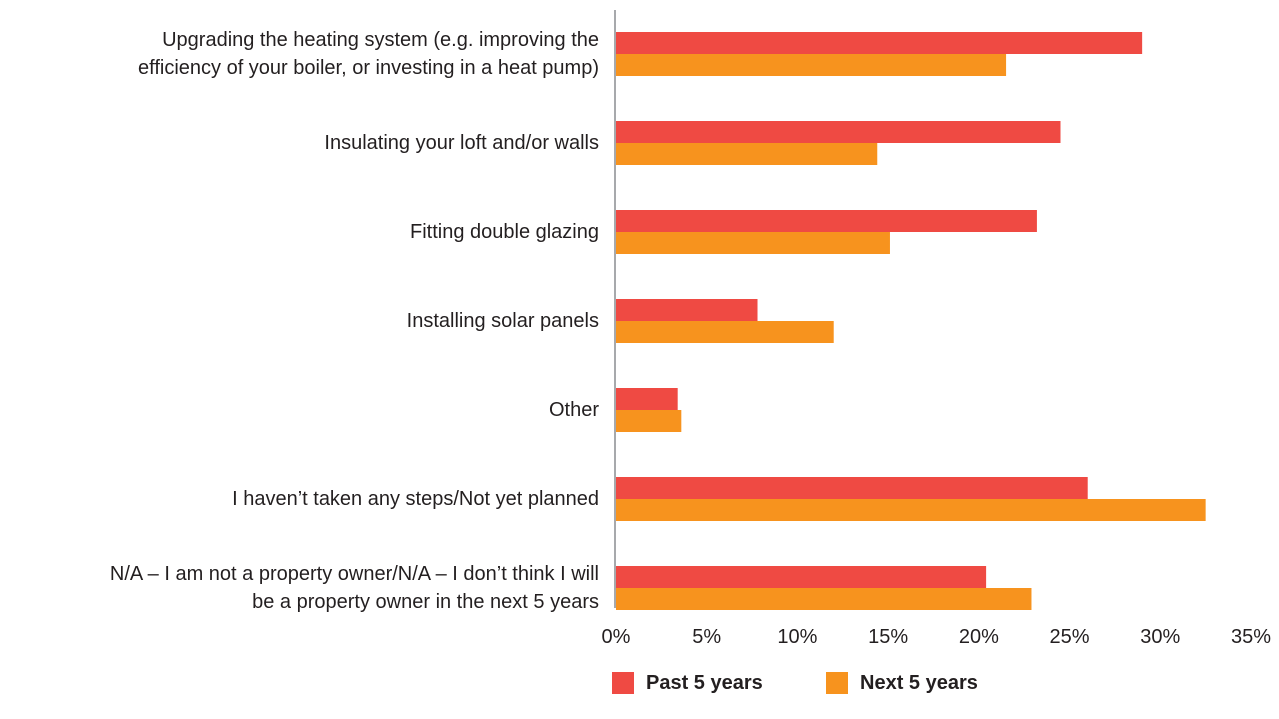 The width and height of the screenshot is (1279, 719). What do you see at coordinates (837, 683) in the screenshot?
I see `legend-swatch-next` at bounding box center [837, 683].